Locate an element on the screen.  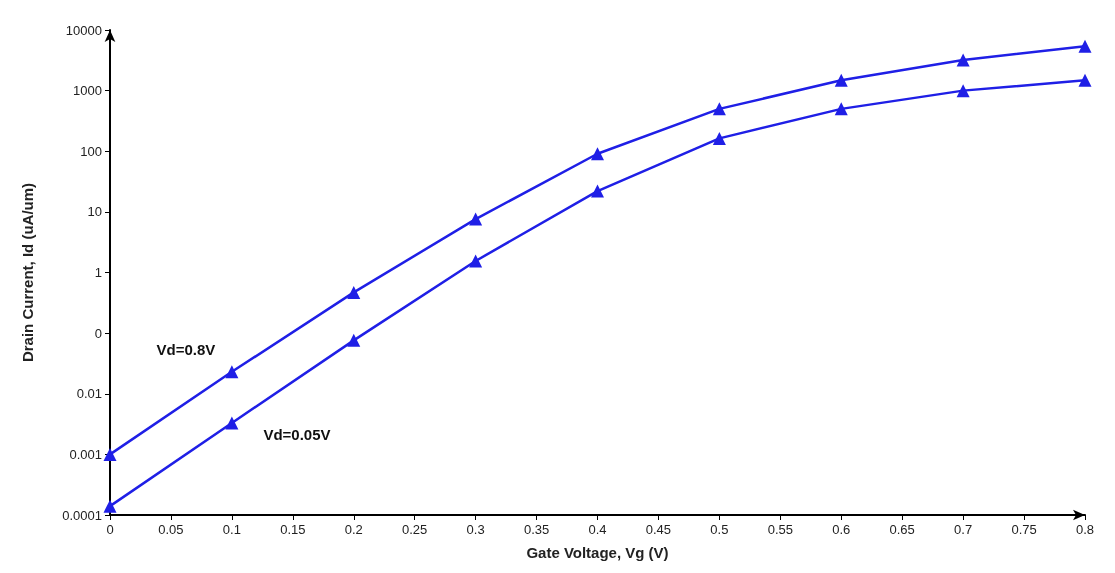
x-tick-label: 0.8 is located at coordinates (1085, 529).